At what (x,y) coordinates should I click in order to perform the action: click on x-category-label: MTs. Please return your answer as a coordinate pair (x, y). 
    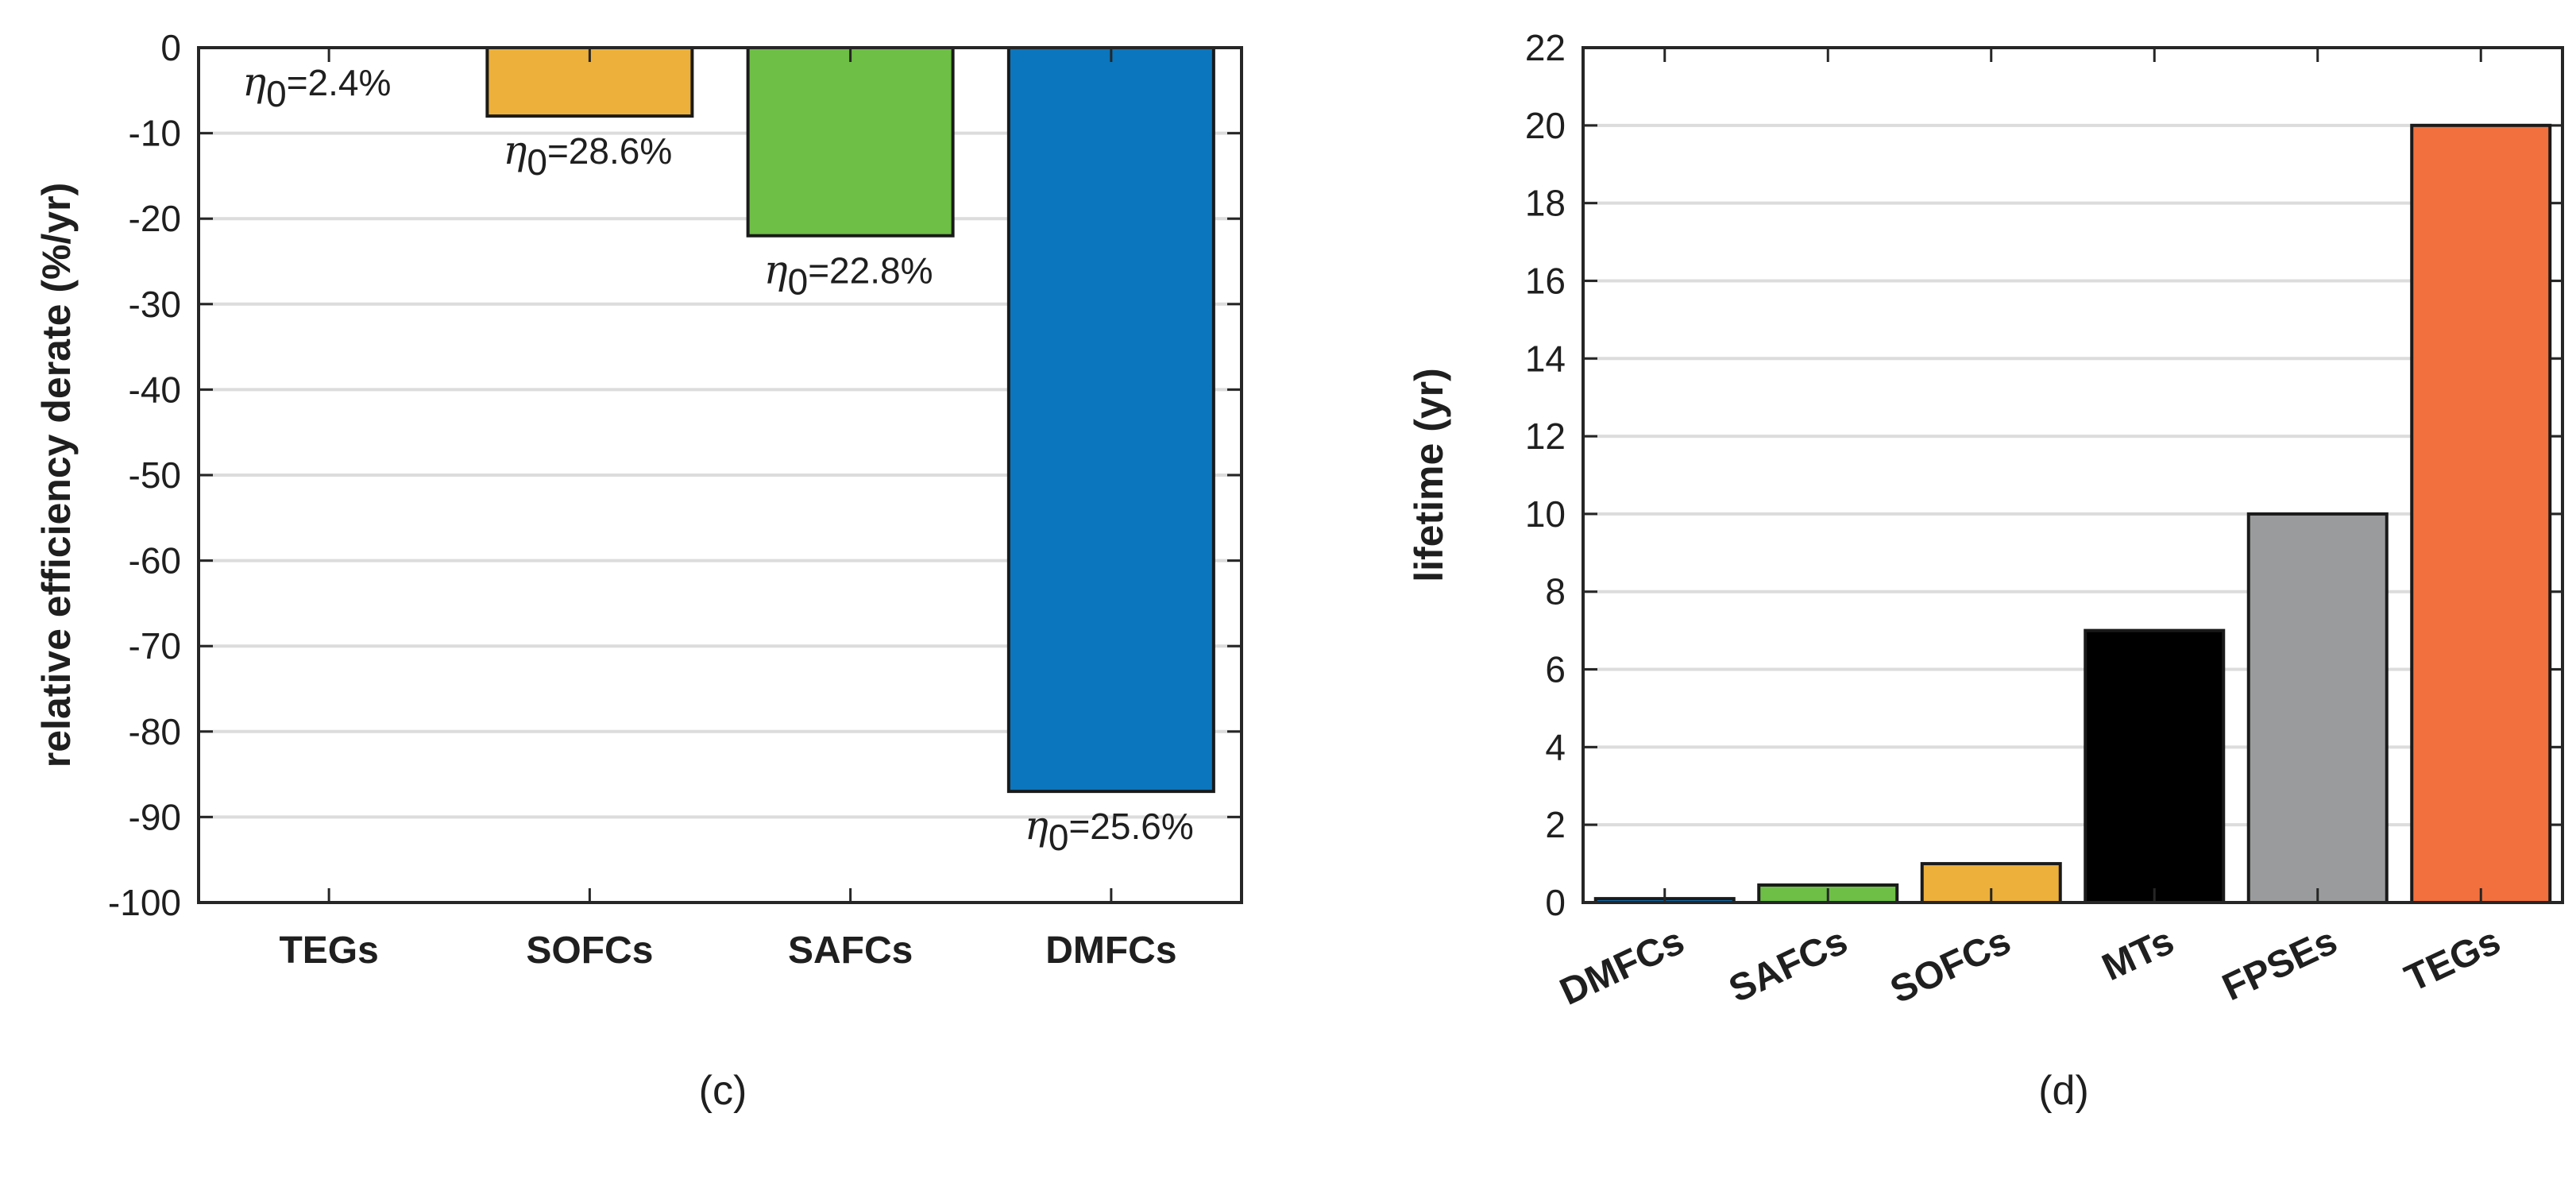
    Looking at the image, I should click on (2138, 954).